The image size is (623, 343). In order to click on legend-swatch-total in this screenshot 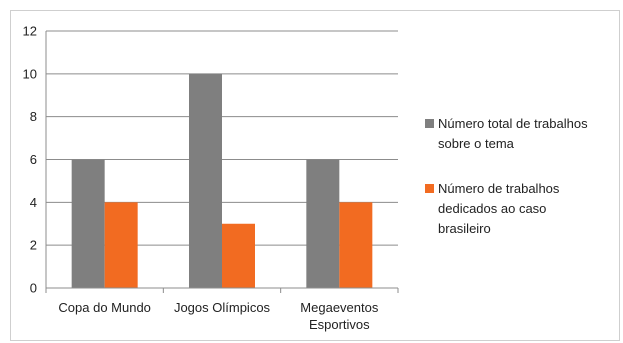, I will do `click(429, 123)`.